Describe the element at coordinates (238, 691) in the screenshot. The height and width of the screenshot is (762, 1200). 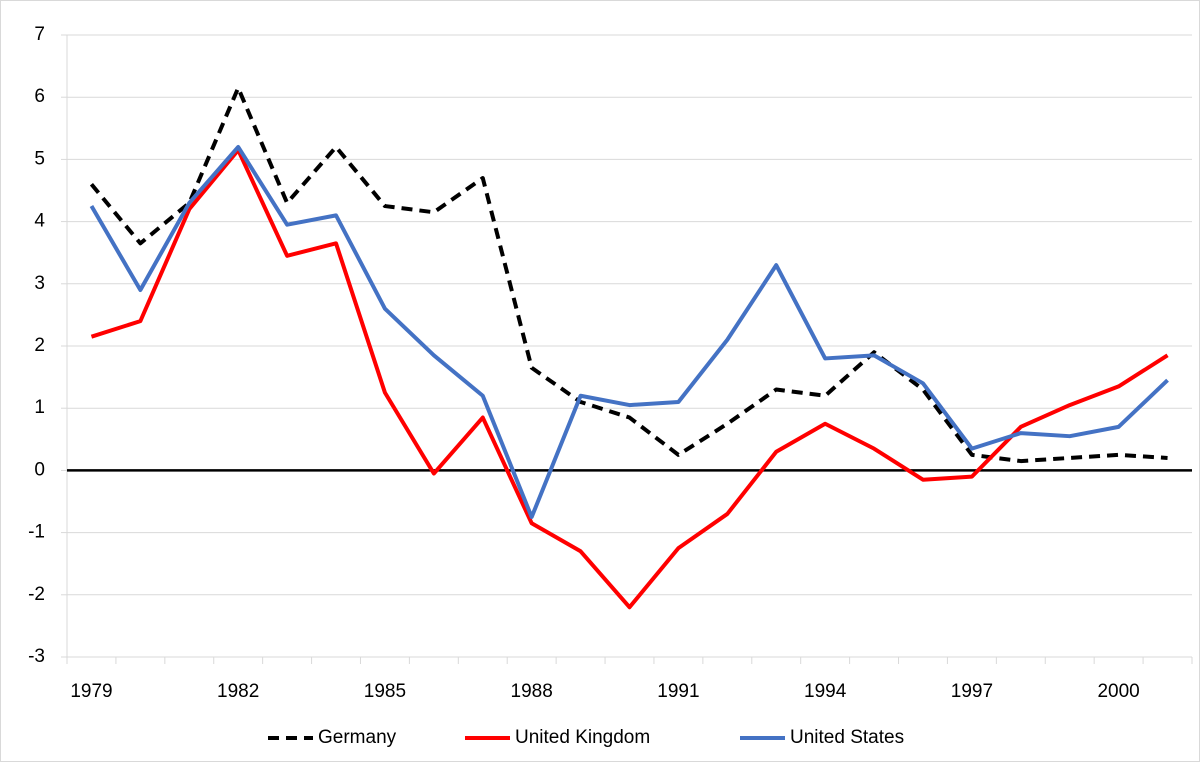
I see `x-tick-label: 1982` at that location.